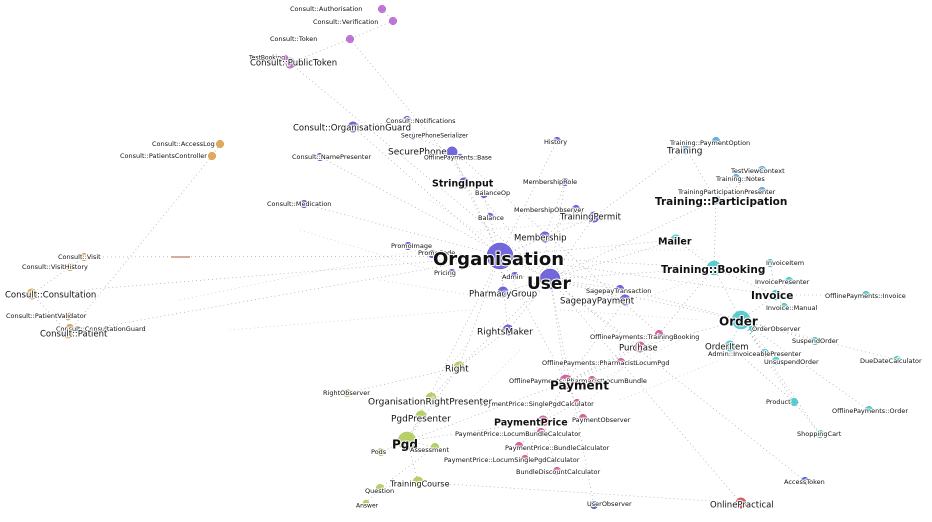  I want to click on node-invoicepresenter, so click(789, 281).